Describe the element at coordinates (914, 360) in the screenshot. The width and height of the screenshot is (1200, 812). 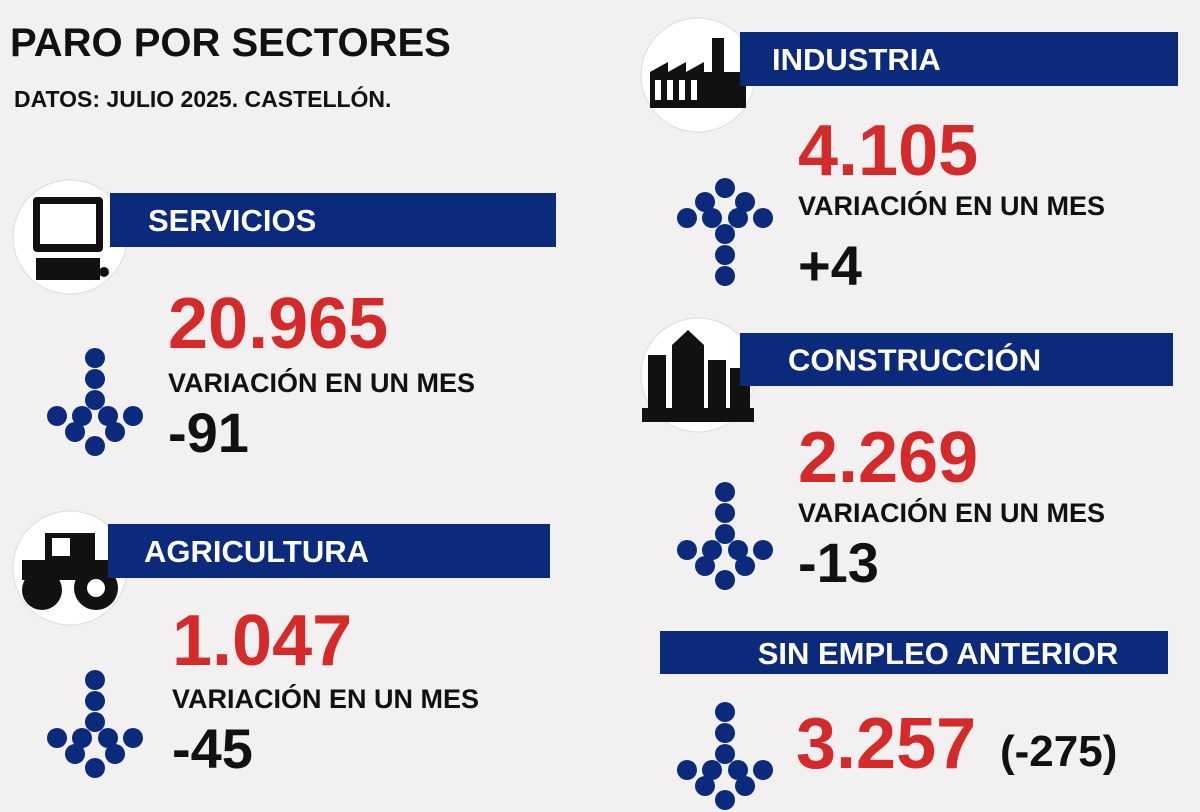
I see `sector-name: CONSTRUCCIÓN` at that location.